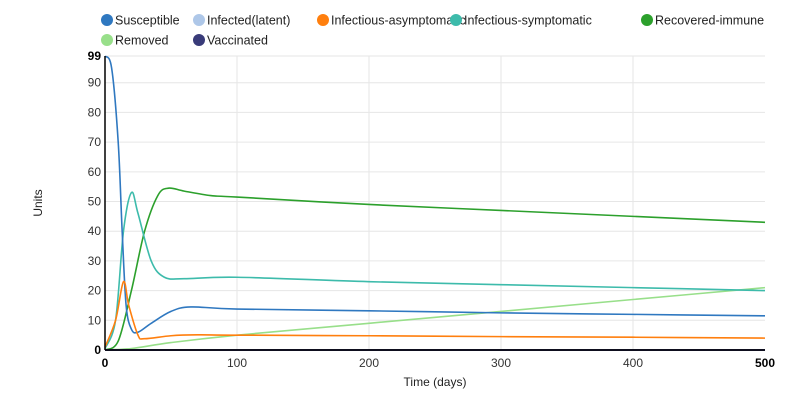  What do you see at coordinates (237, 41) in the screenshot?
I see `legend-label: Vaccinated` at bounding box center [237, 41].